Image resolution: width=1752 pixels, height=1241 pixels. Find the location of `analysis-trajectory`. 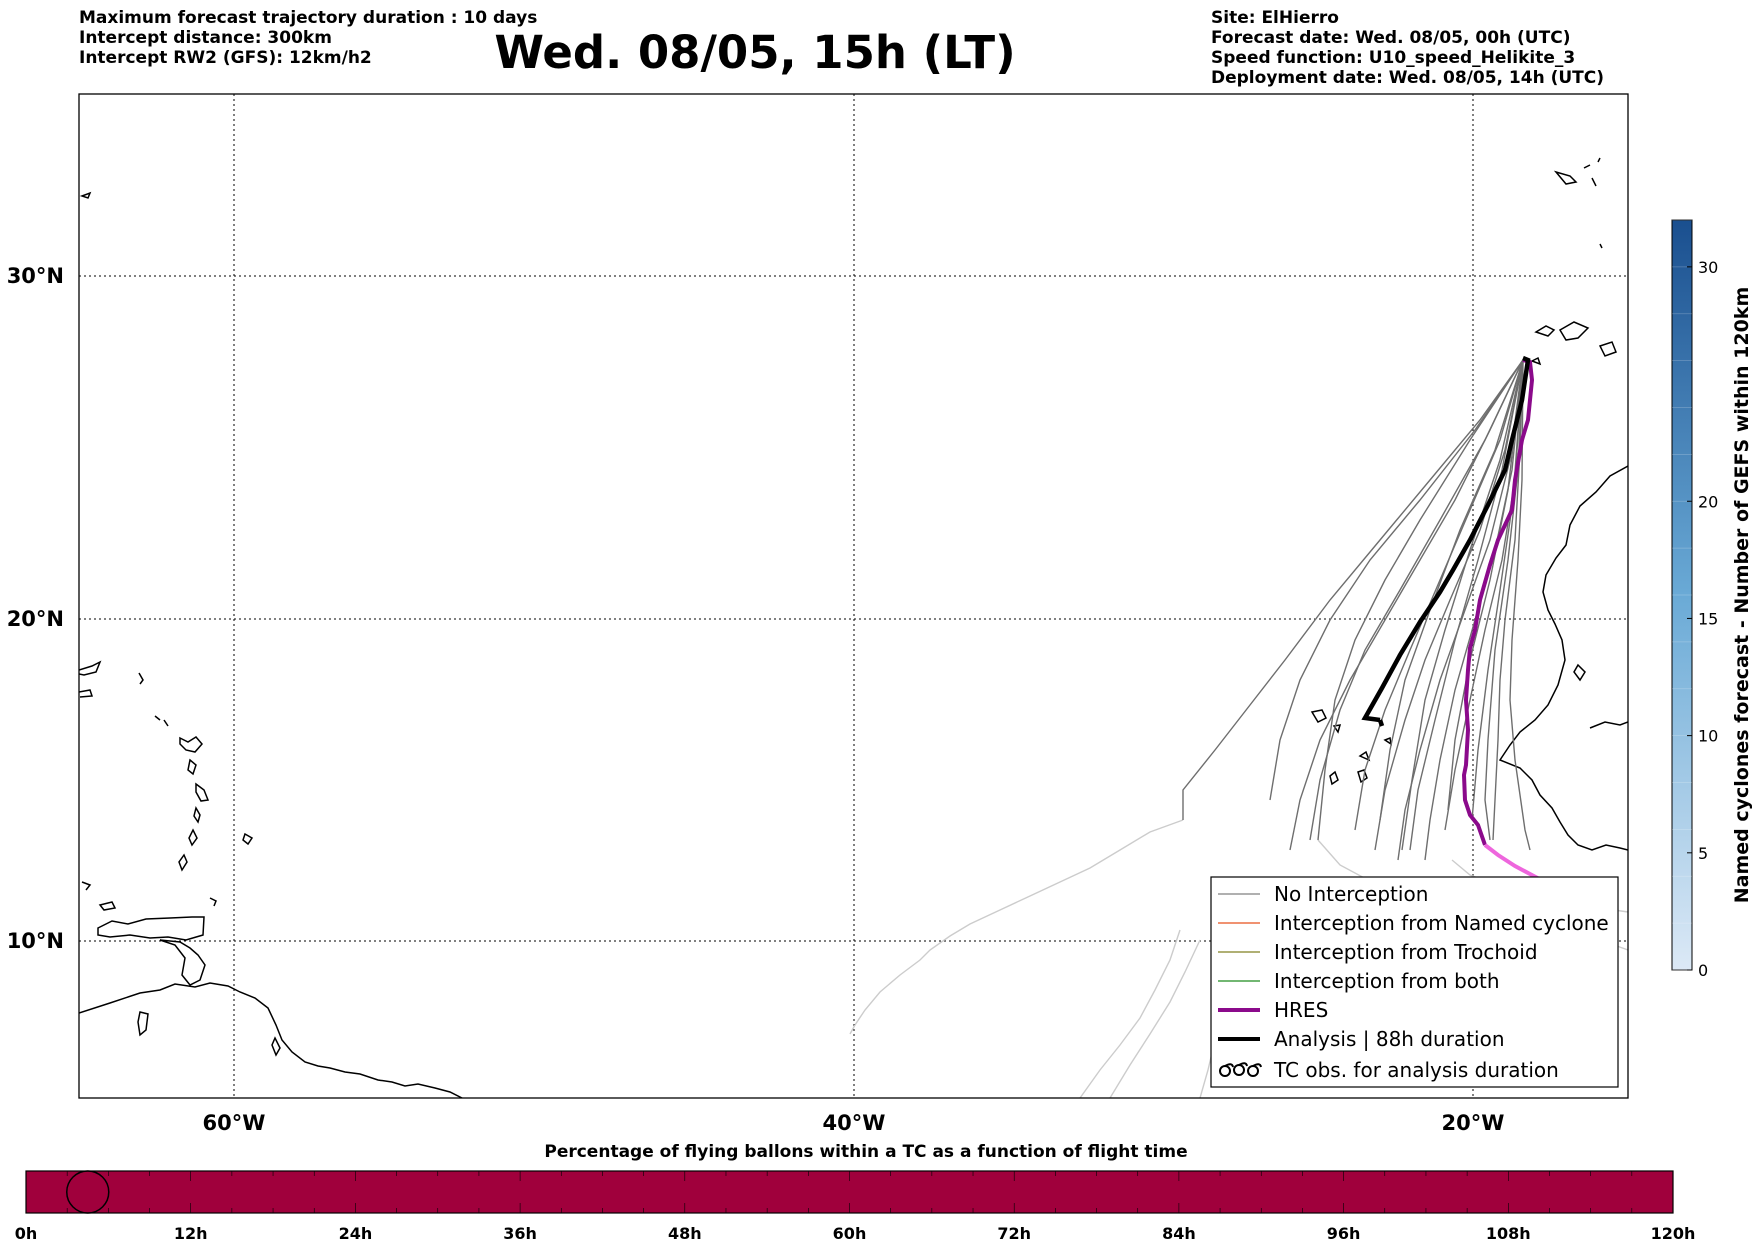

analysis-trajectory is located at coordinates (1446, 539).